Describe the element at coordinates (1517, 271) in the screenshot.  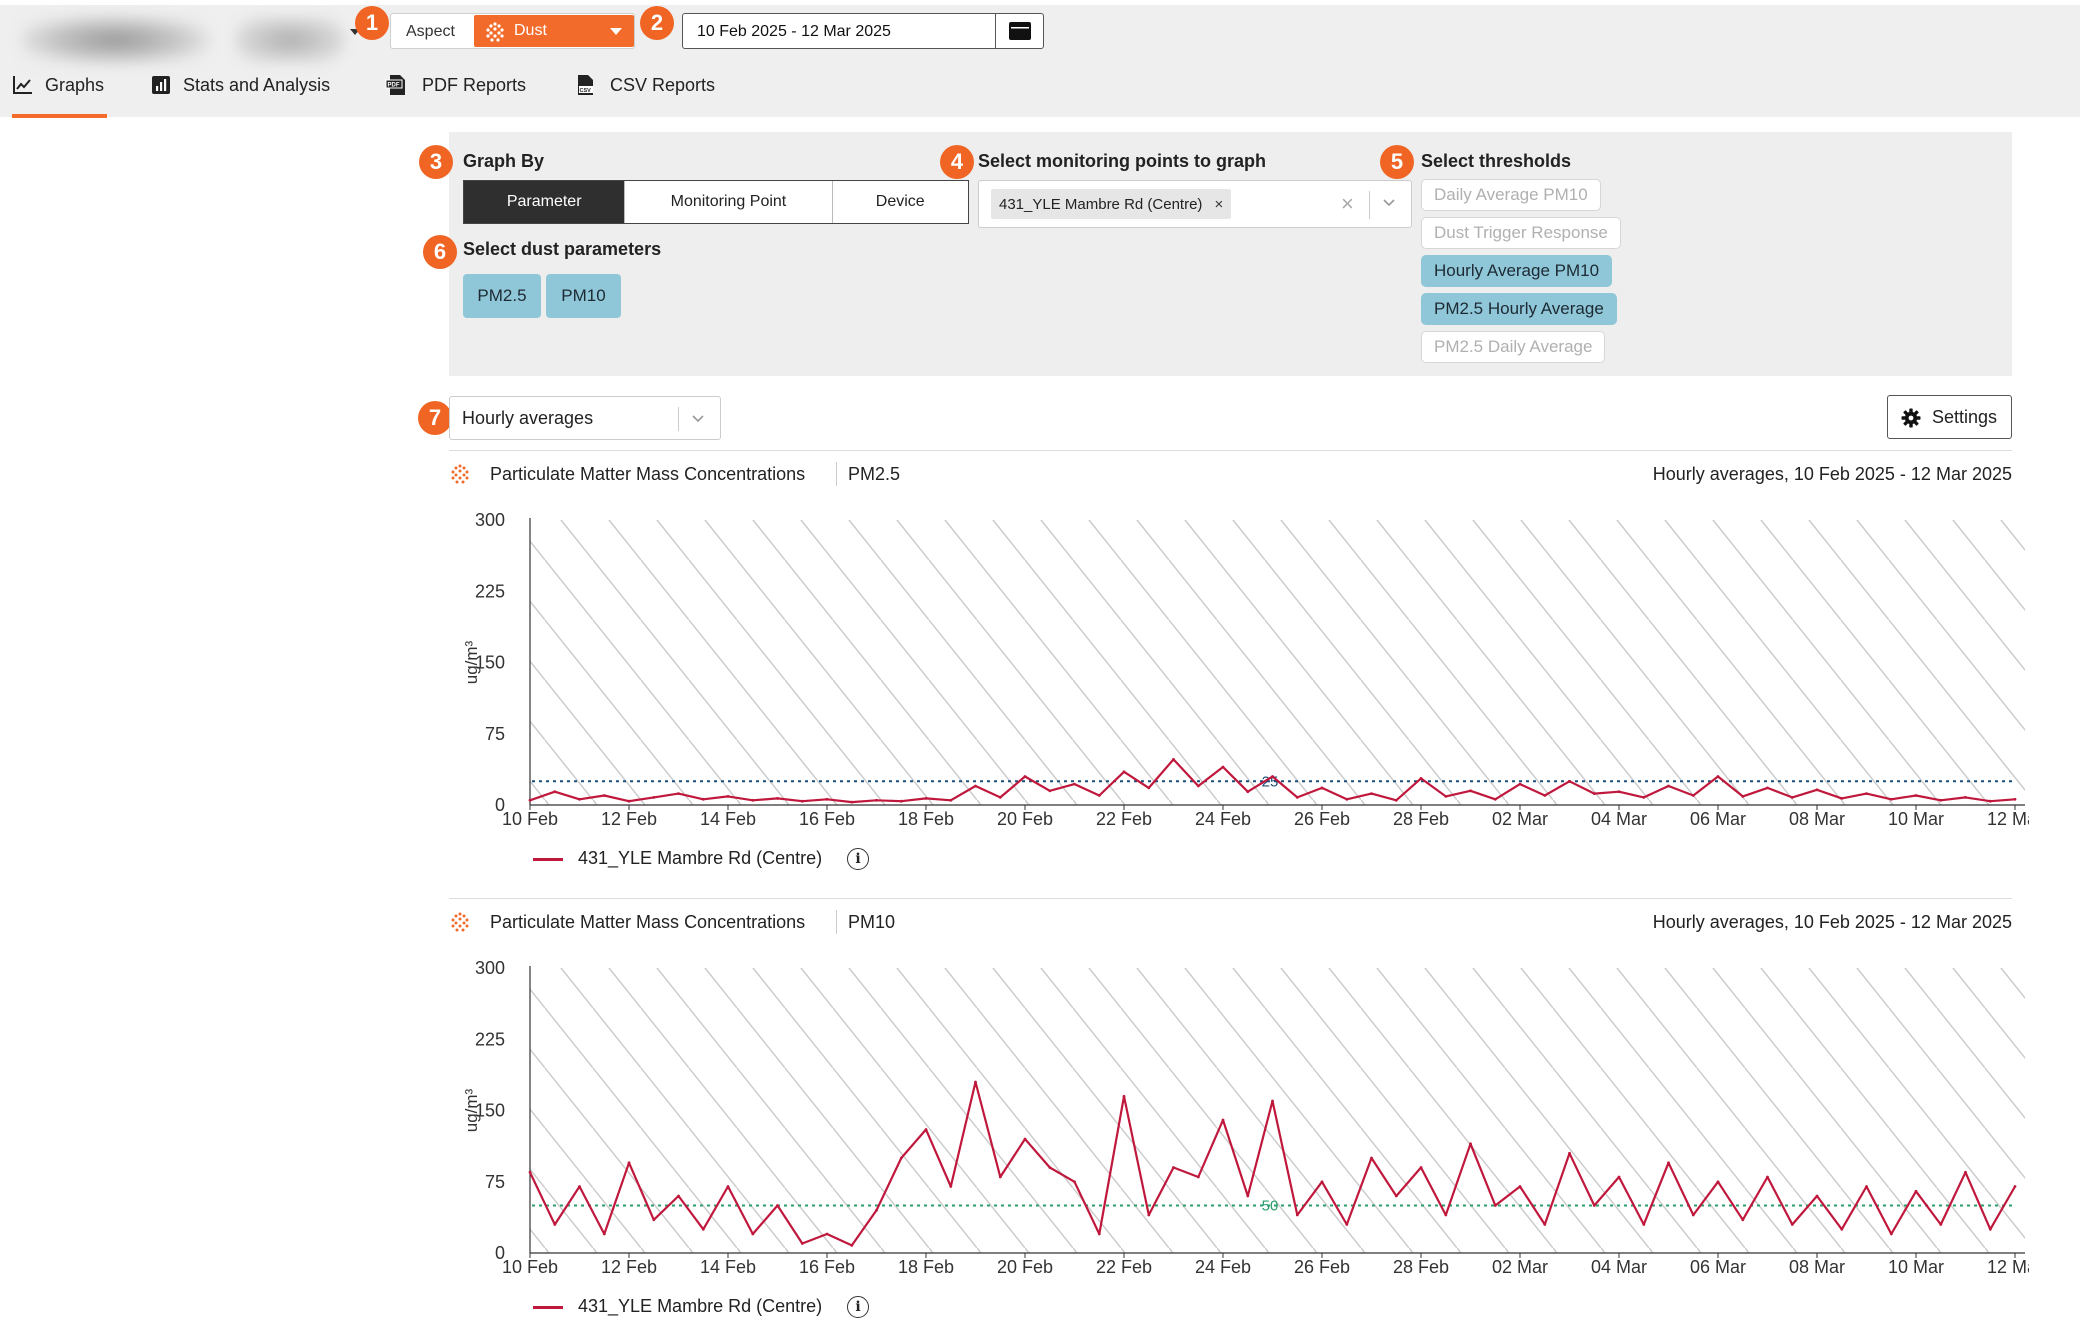
I see `threshold-hourly-average-pm10: Hourly Average PM10` at that location.